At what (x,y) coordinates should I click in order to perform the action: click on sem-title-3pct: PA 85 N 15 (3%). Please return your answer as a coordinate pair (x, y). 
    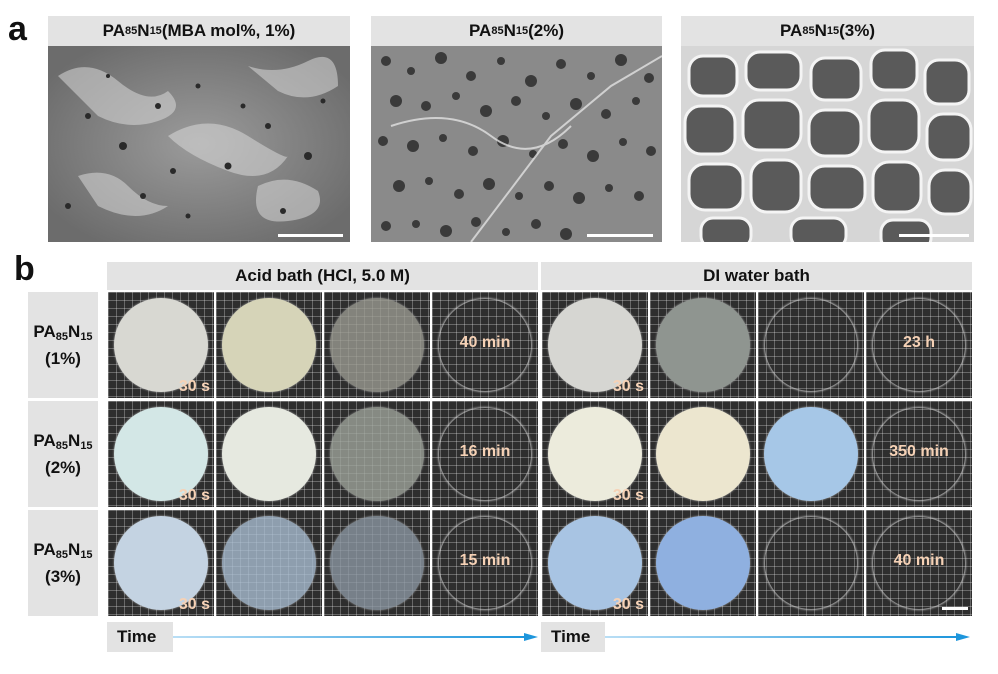
    Looking at the image, I should click on (827, 31).